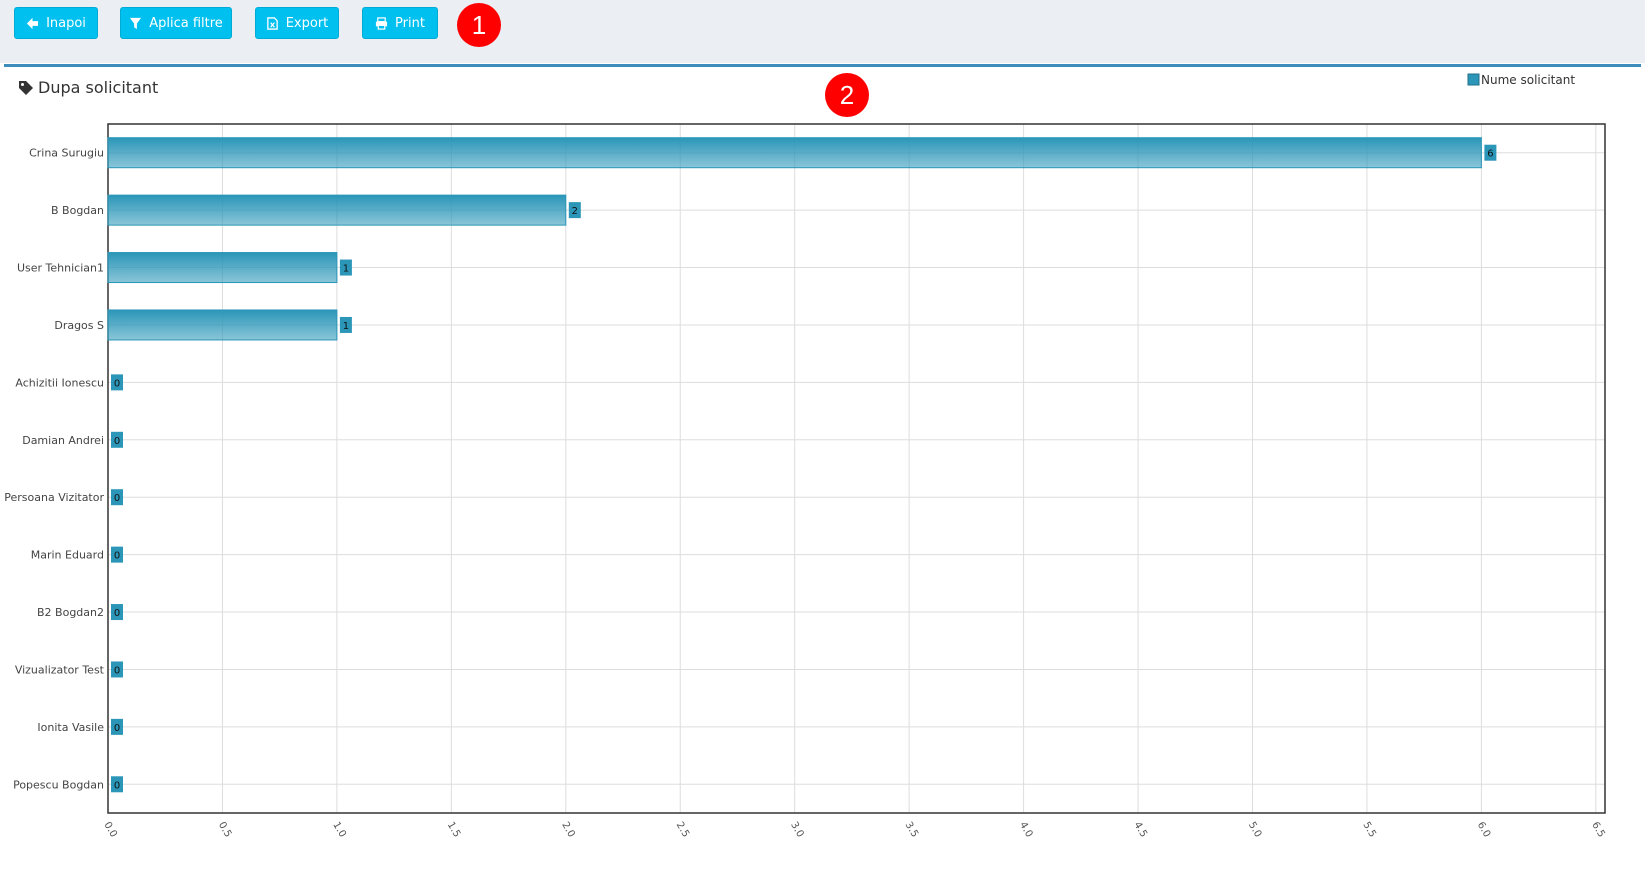 Image resolution: width=1645 pixels, height=870 pixels. What do you see at coordinates (338, 829) in the screenshot?
I see `x-tick-label: 1.0` at bounding box center [338, 829].